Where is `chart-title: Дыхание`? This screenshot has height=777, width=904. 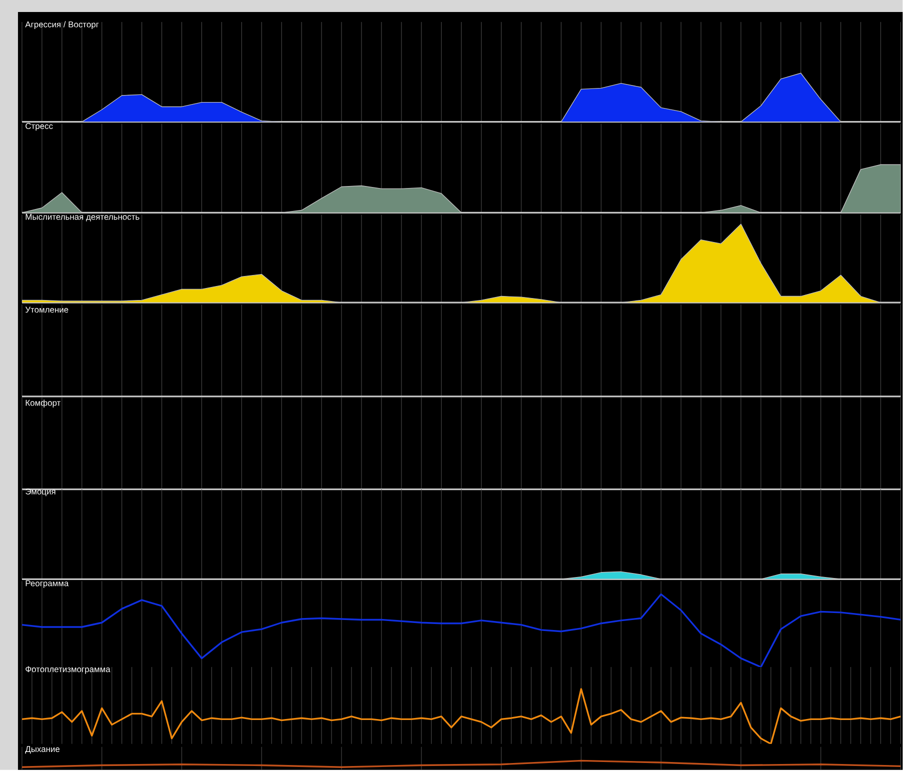 chart-title: Дыхание is located at coordinates (42, 750).